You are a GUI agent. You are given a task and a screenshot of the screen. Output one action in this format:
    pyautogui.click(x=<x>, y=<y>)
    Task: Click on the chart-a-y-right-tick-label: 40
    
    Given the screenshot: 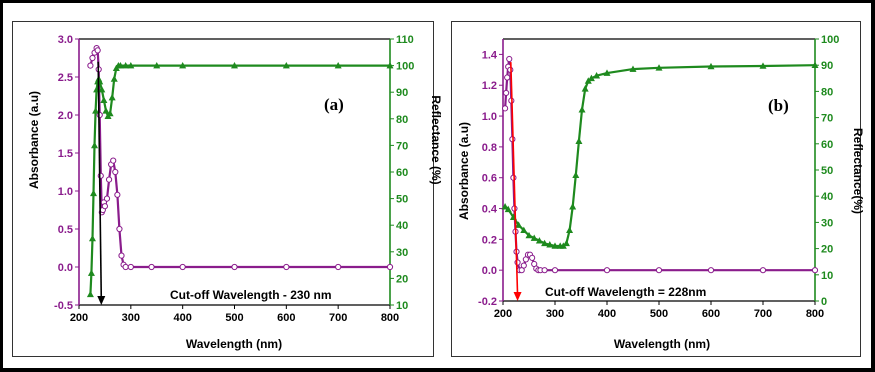 What is the action you would take?
    pyautogui.click(x=402, y=226)
    